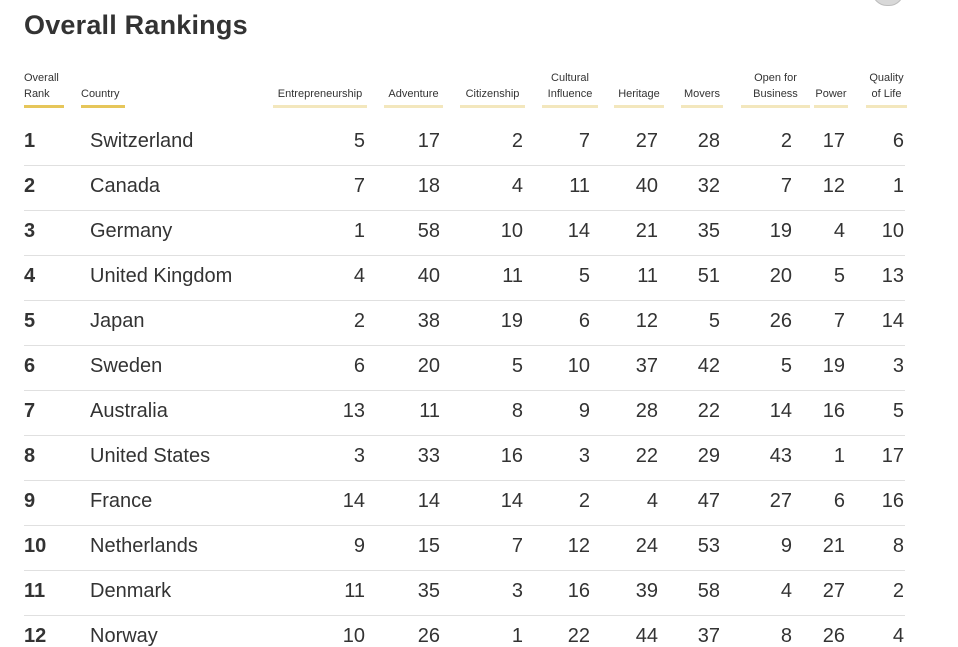 This screenshot has width=958, height=647. What do you see at coordinates (142, 141) in the screenshot?
I see `country-cell: Switzerland` at bounding box center [142, 141].